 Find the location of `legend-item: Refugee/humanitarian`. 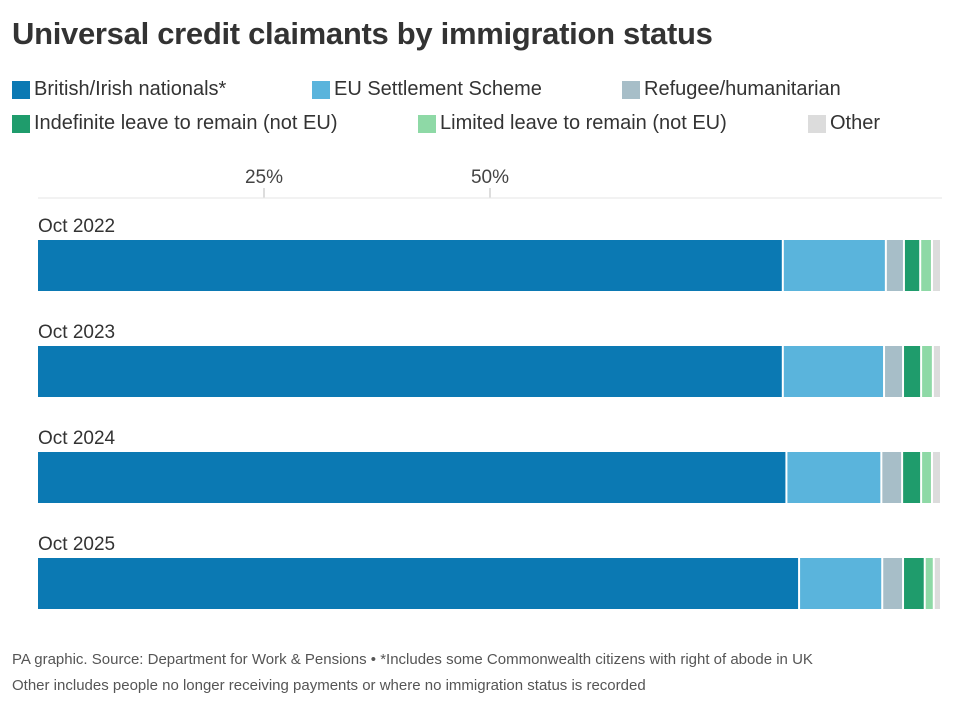

legend-item: Refugee/humanitarian is located at coordinates (731, 89).